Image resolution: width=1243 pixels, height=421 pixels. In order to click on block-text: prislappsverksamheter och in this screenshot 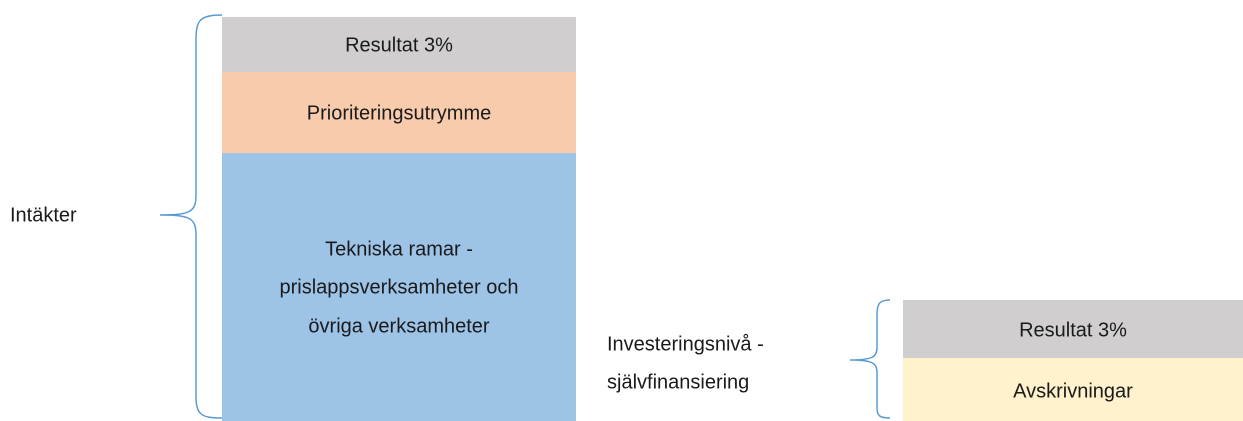, I will do `click(399, 287)`.